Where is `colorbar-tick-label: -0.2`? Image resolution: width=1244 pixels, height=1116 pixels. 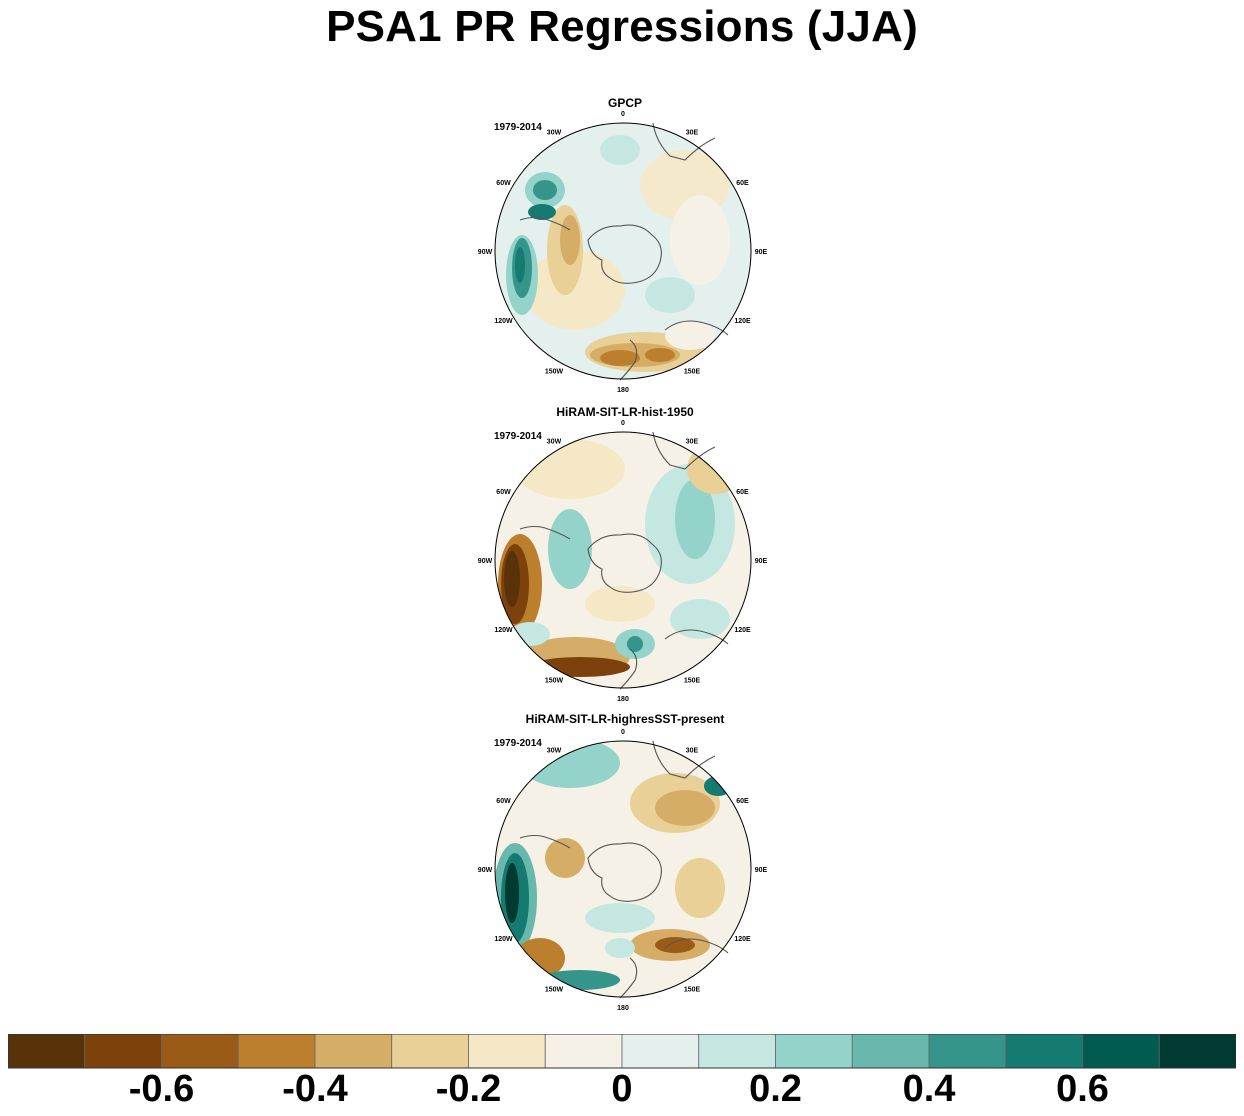
colorbar-tick-label: -0.2 is located at coordinates (468, 1089).